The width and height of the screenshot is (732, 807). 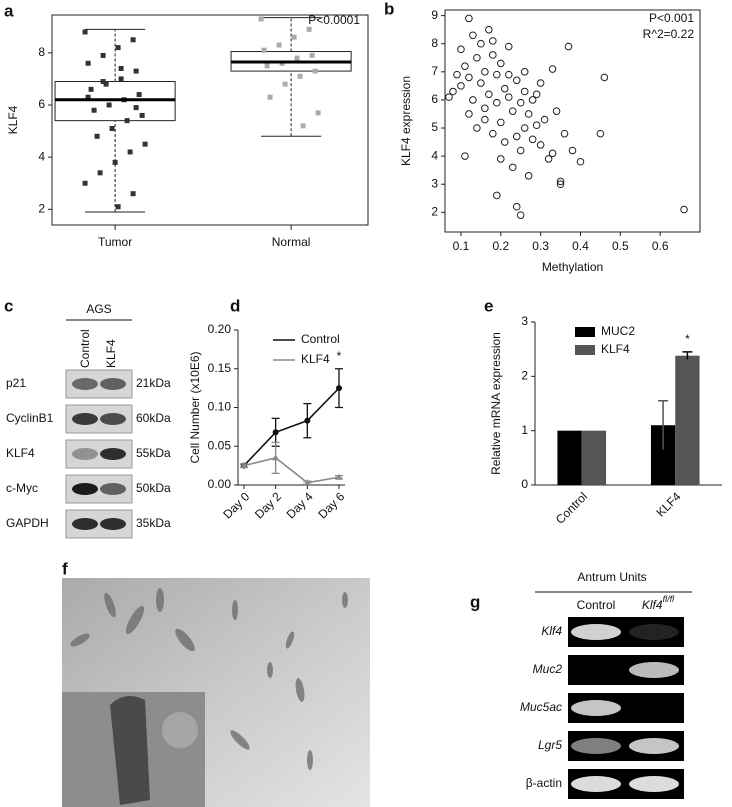 What do you see at coordinates (236, 505) in the screenshot?
I see `x-tick-label: Day 0` at bounding box center [236, 505].